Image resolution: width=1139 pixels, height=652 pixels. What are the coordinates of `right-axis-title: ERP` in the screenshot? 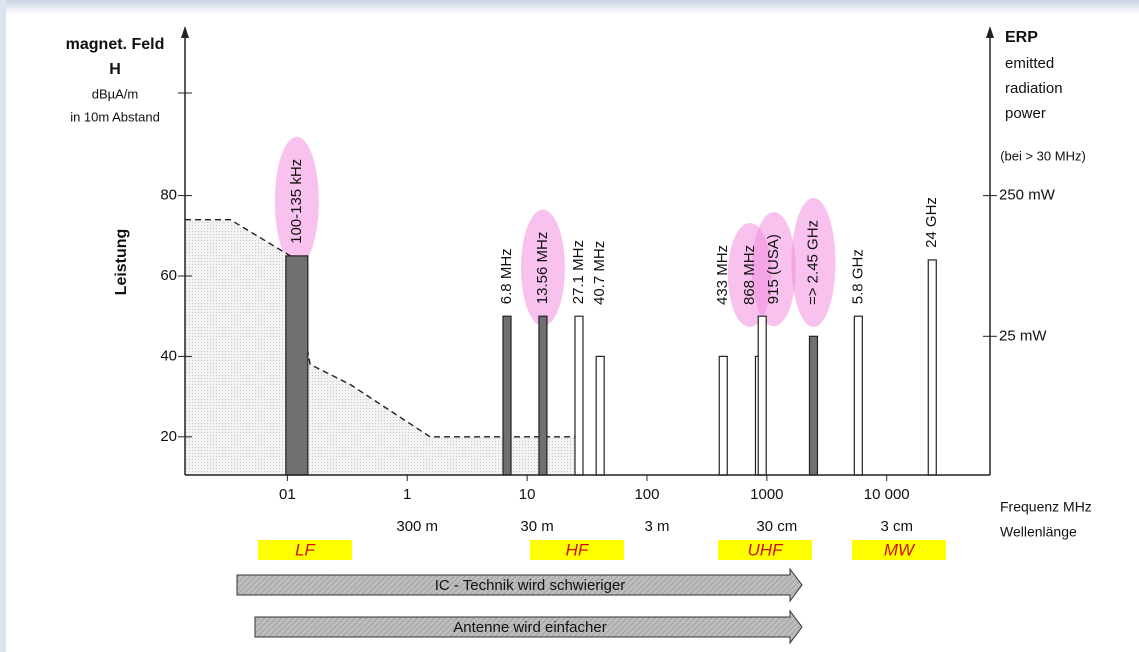 It's located at (1021, 37).